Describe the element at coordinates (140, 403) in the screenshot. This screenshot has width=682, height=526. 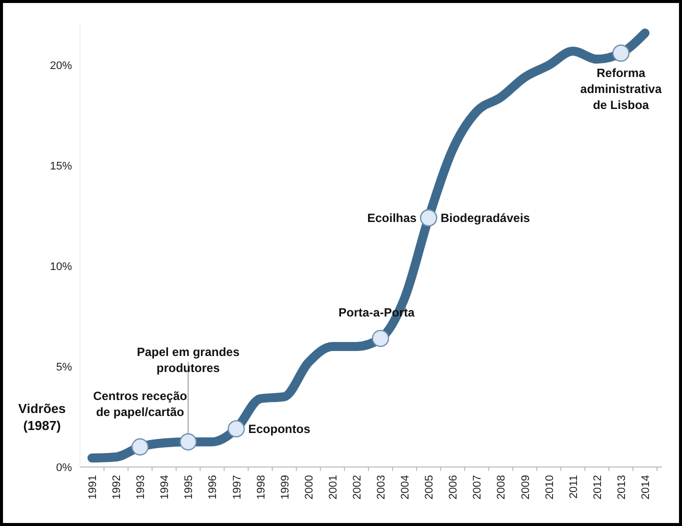
I see `annotation: Centros receção de papel/cartão` at that location.